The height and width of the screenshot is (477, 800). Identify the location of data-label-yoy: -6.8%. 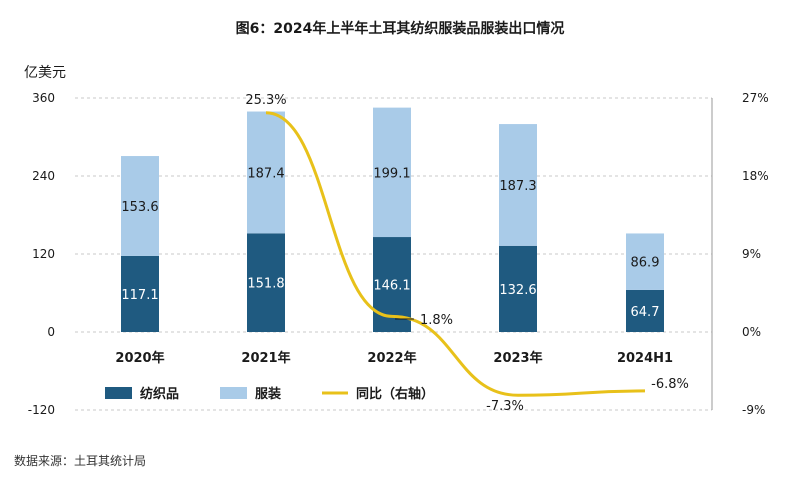
(670, 384).